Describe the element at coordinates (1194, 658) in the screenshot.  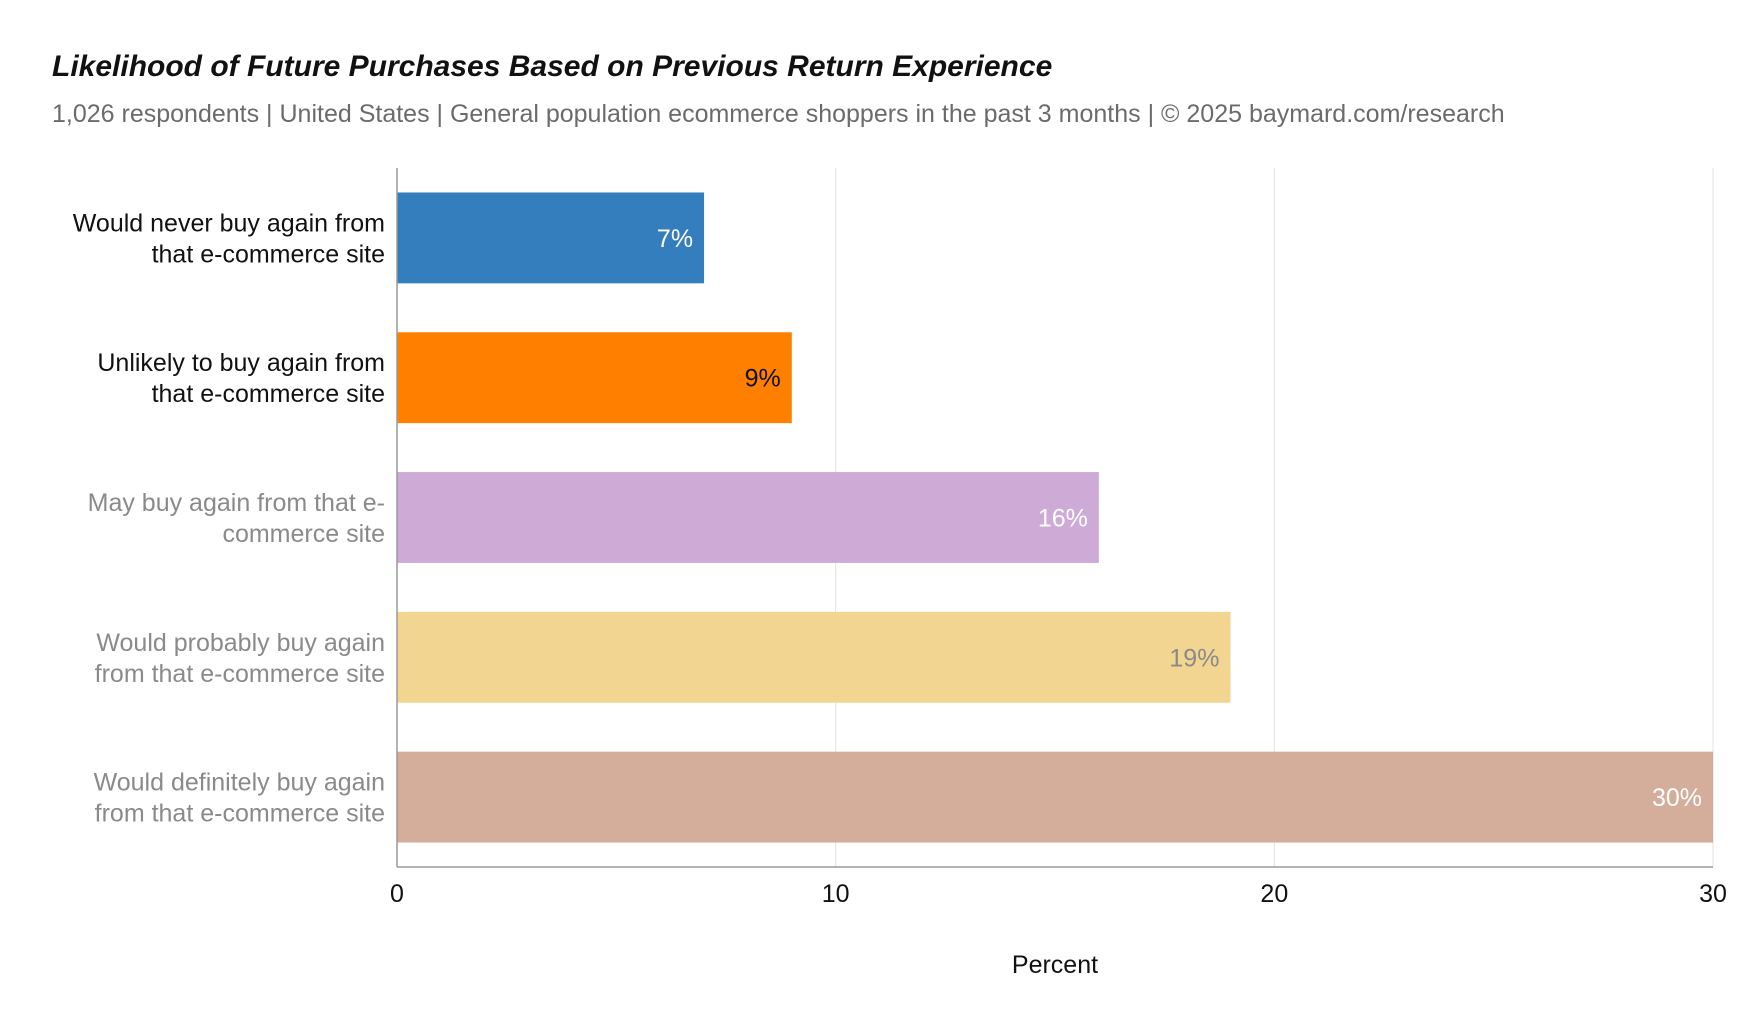
I see `bar-value-label-3: 19%` at that location.